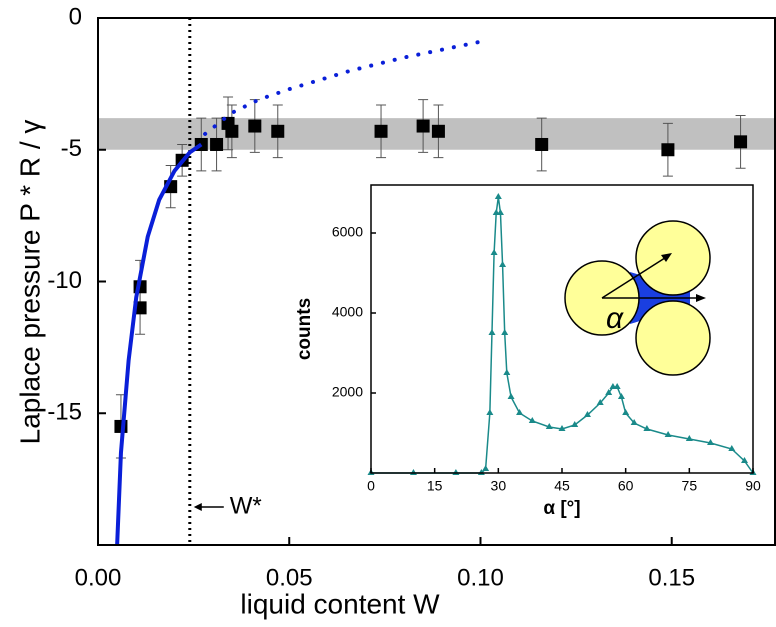  Describe the element at coordinates (29, 282) in the screenshot. I see `y-axis-label: Laplace pressure P * R / γ` at that location.